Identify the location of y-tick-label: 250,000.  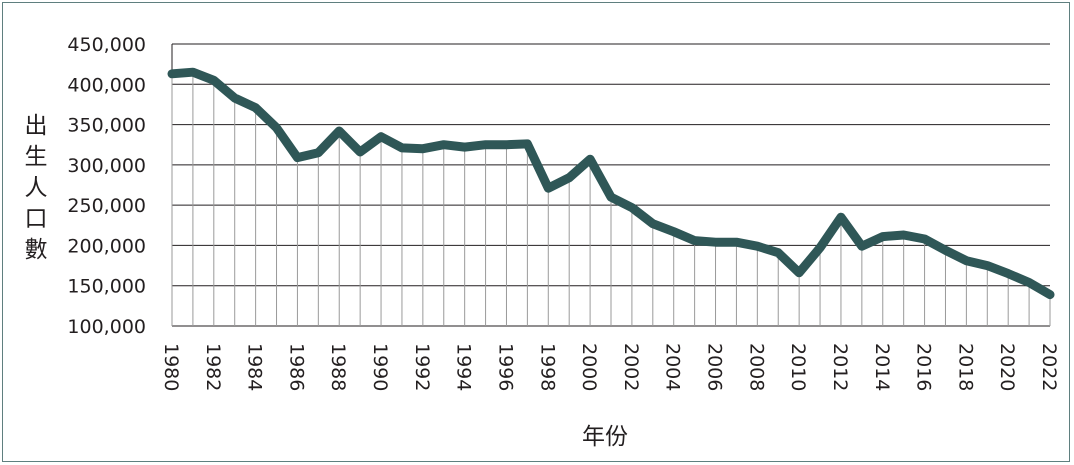
(106, 206).